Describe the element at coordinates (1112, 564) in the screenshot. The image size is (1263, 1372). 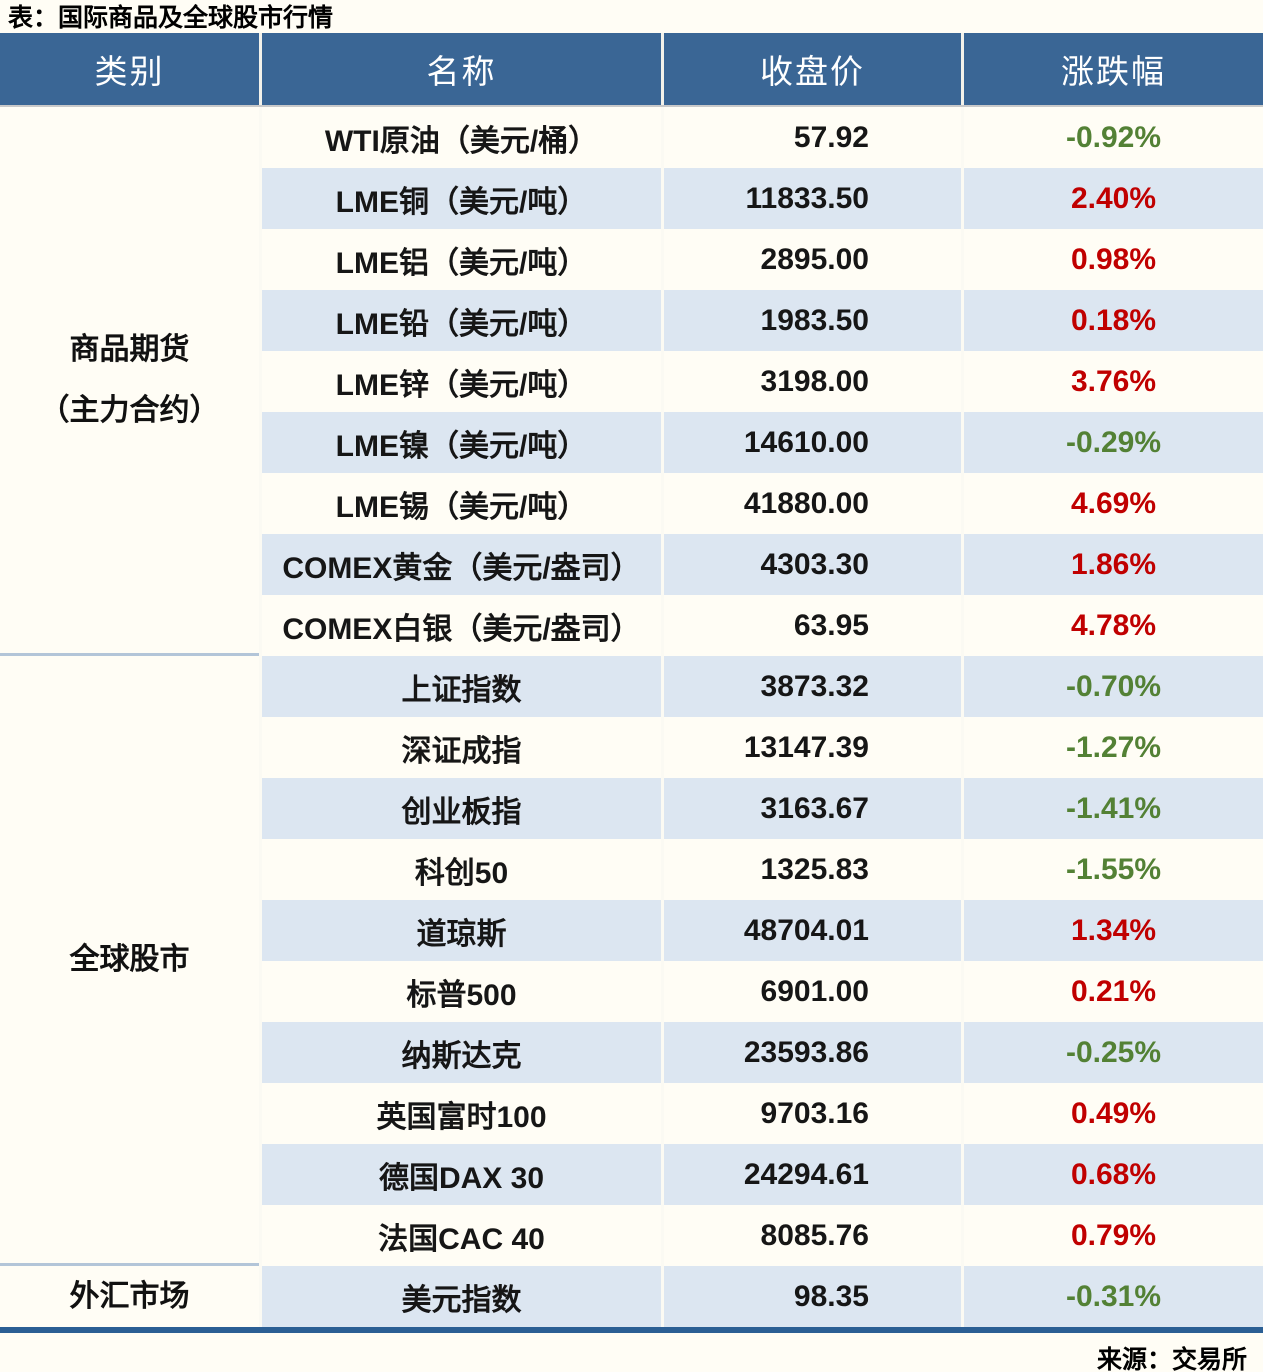
I see `change-percent: 1.86%` at that location.